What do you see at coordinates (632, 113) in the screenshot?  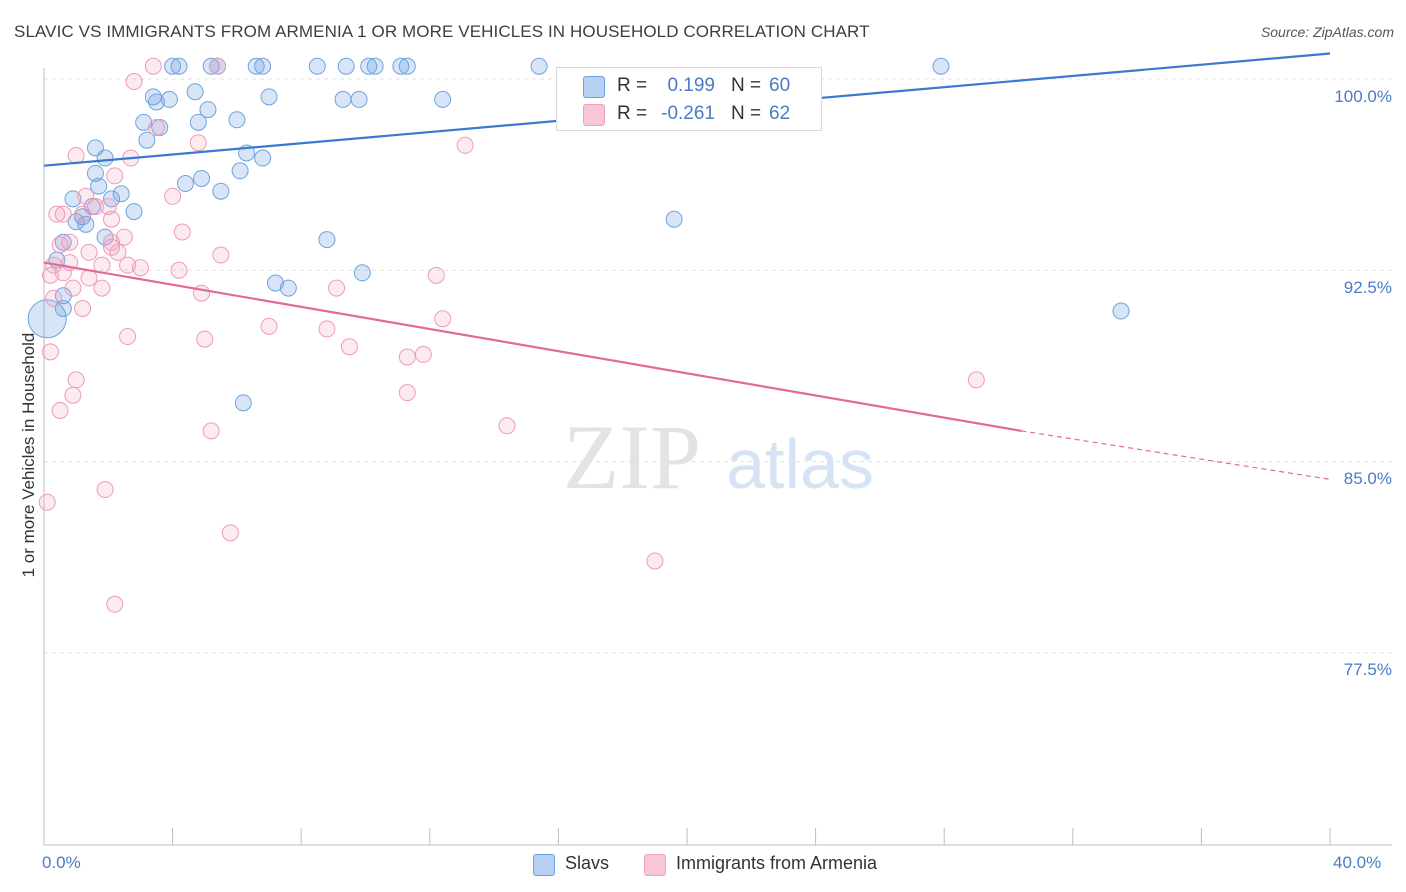 I see `r-label: R =` at bounding box center [632, 113].